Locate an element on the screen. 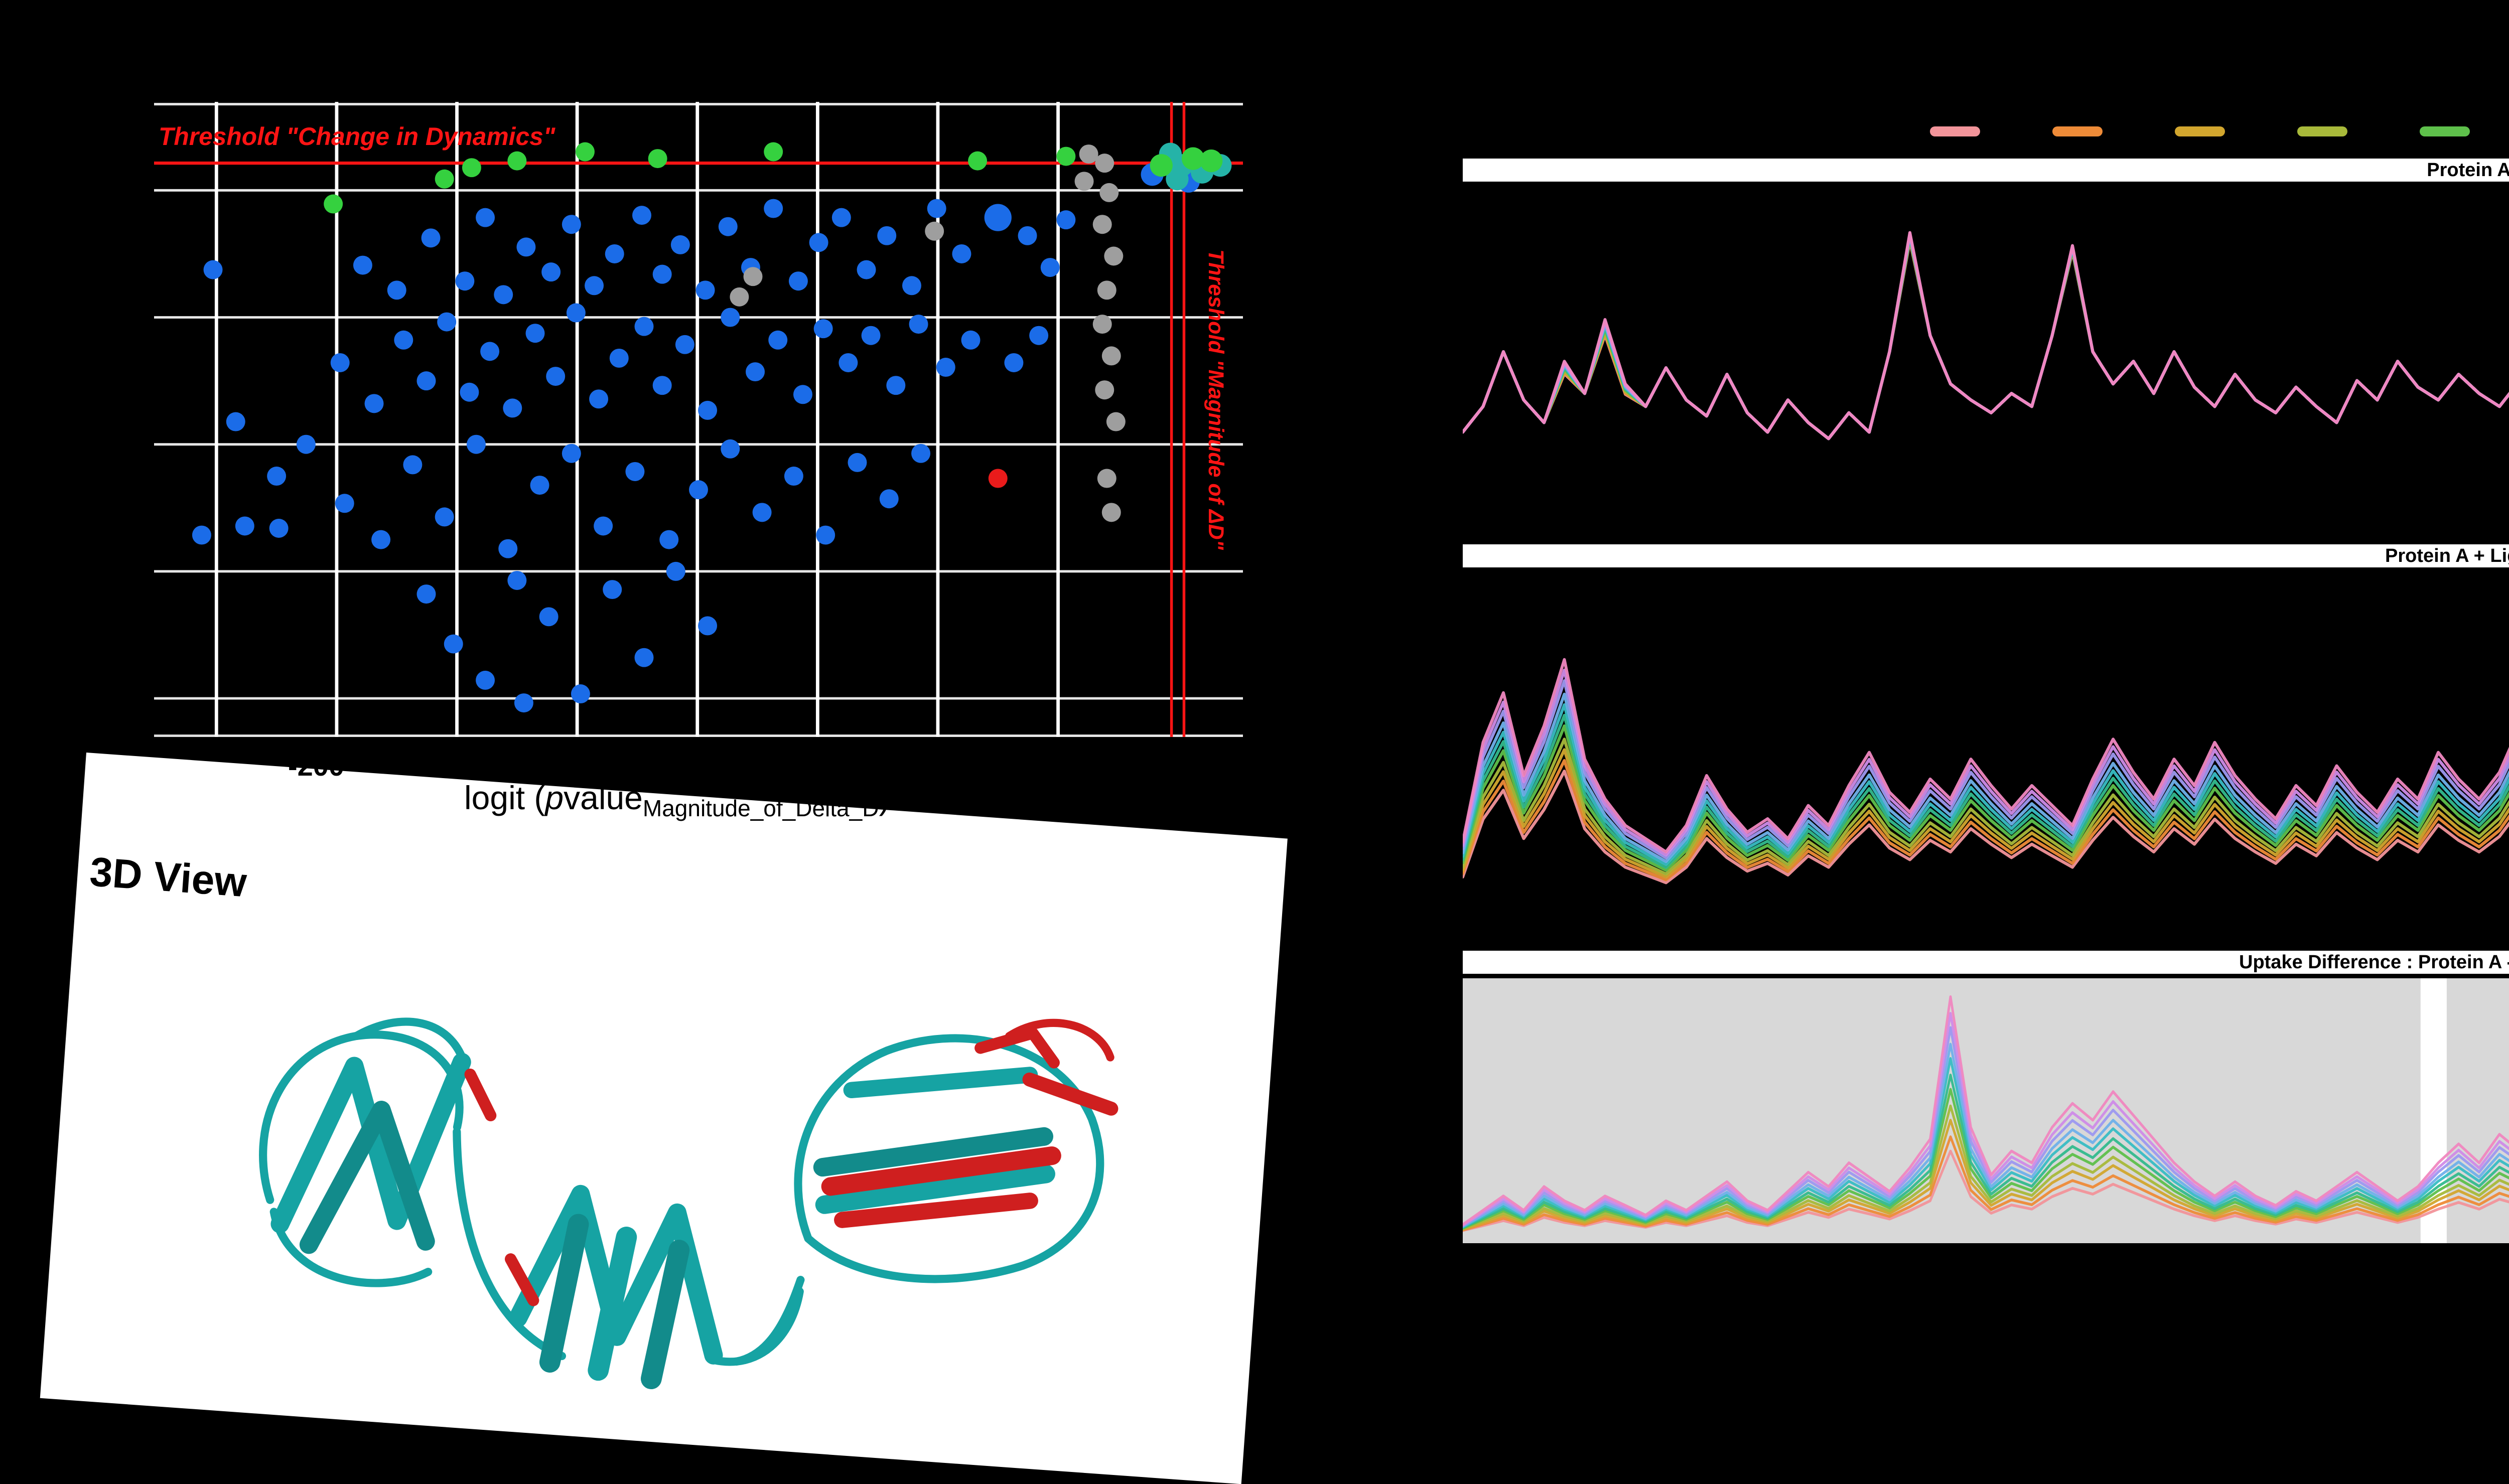  protein-a-chart is located at coordinates (1986, 364).